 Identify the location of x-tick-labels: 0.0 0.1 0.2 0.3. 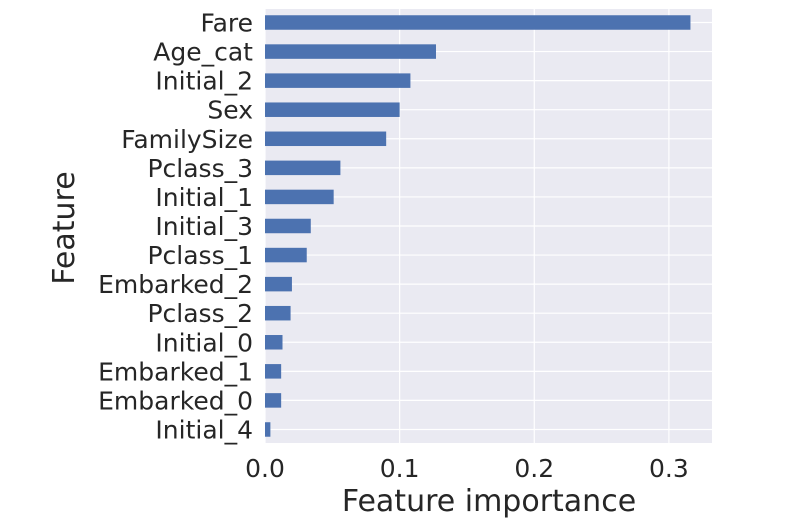
(467, 468).